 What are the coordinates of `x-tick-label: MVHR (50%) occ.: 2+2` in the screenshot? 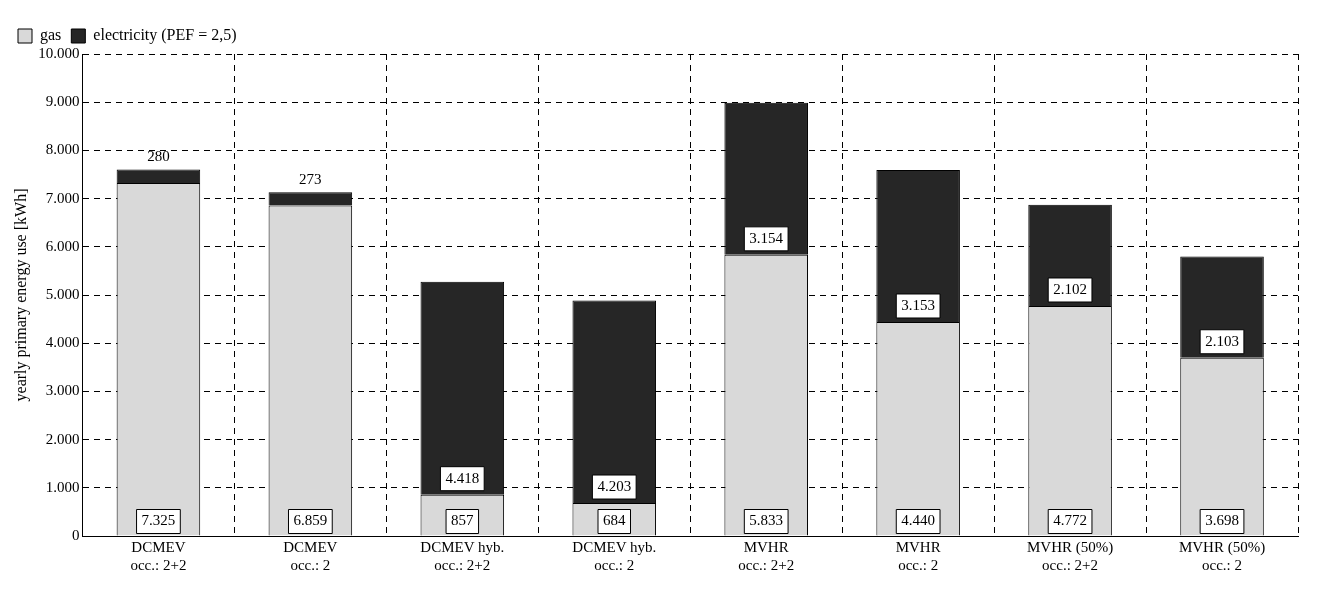 It's located at (1070, 555).